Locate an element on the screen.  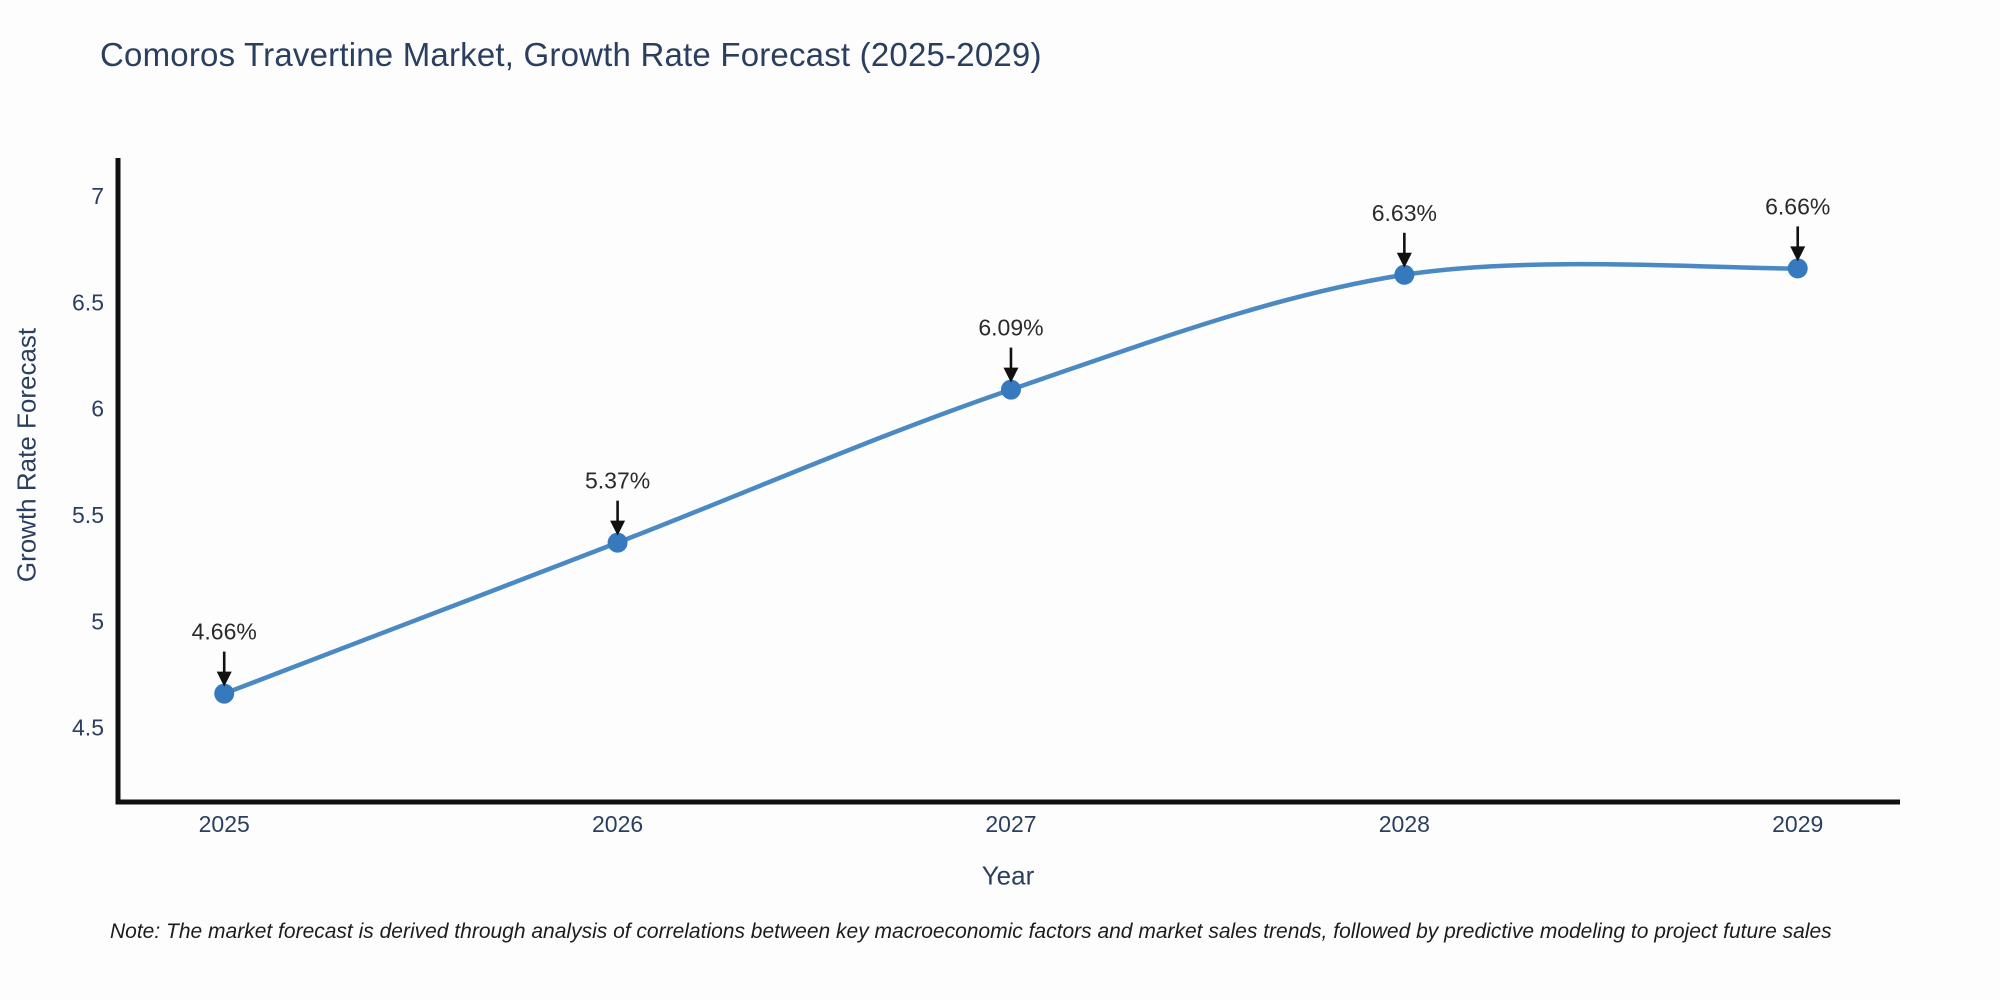
x-tick-label: 2026 is located at coordinates (617, 824).